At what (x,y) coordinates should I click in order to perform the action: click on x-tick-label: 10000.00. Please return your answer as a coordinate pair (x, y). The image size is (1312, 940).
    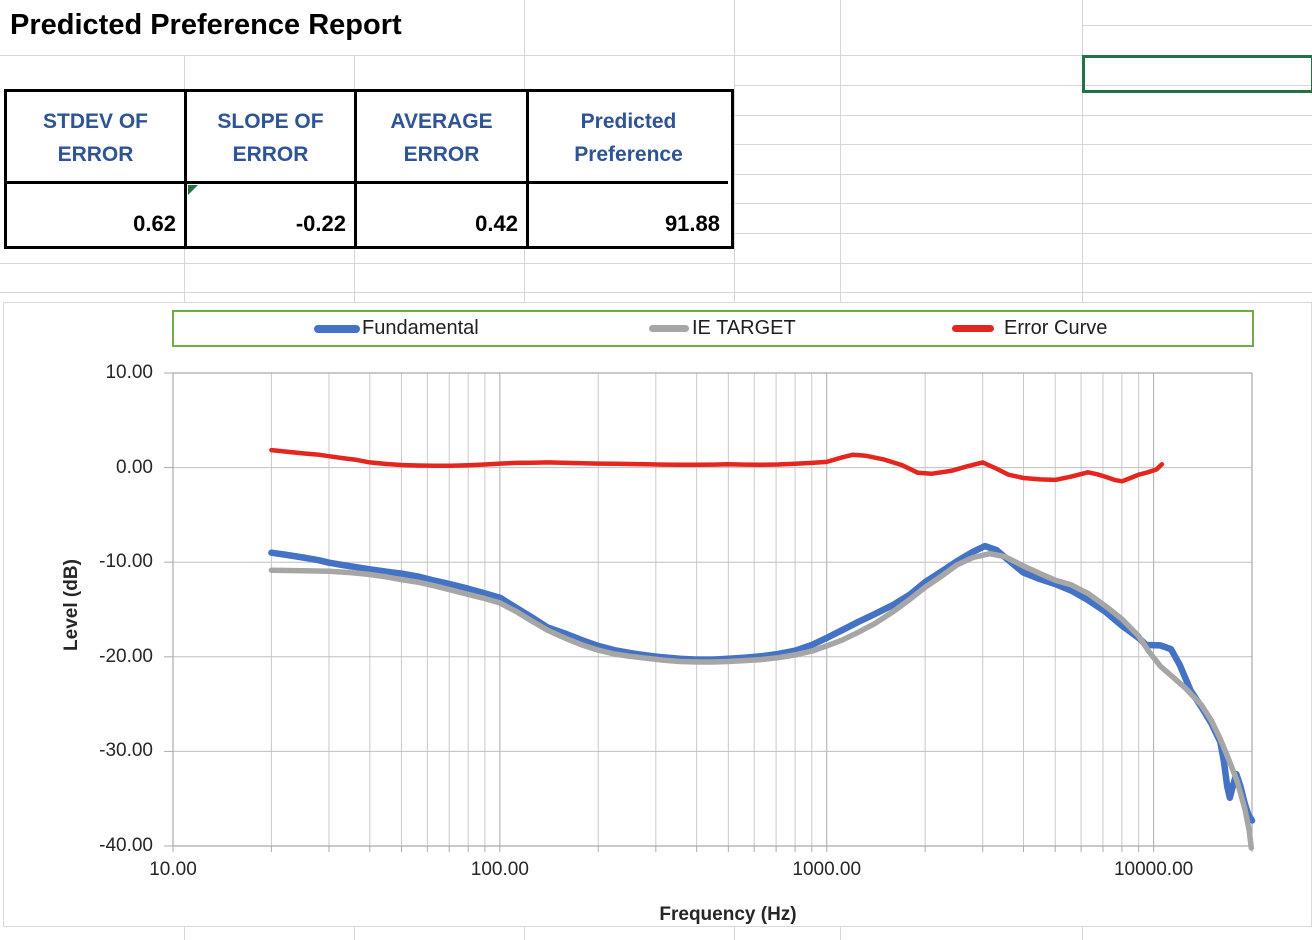
    Looking at the image, I should click on (1153, 869).